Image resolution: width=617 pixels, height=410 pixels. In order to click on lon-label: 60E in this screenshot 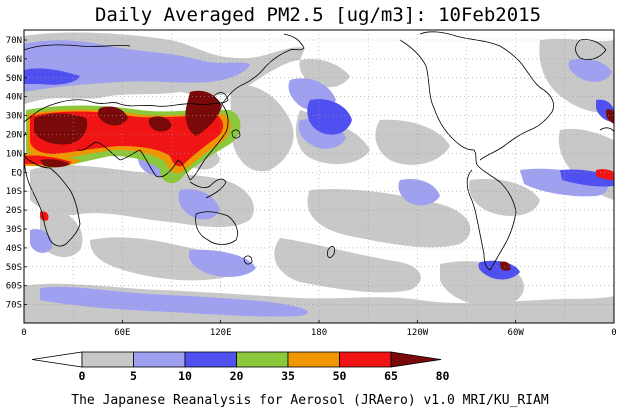, I will do `click(122, 333)`.